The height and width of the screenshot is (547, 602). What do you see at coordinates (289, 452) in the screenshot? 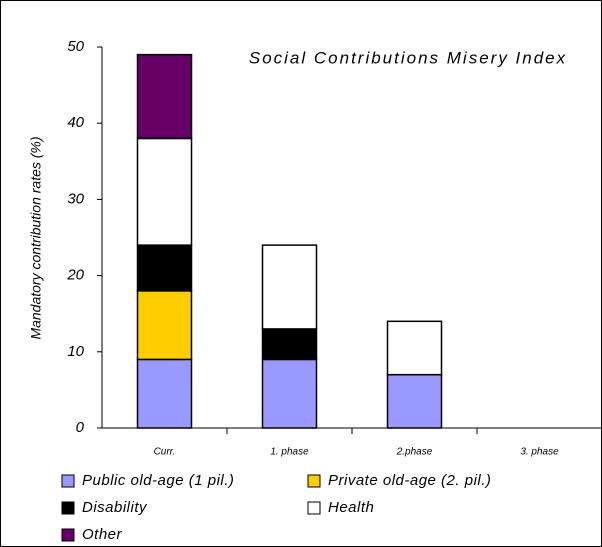
I see `x-tick-label: 1. phase` at bounding box center [289, 452].